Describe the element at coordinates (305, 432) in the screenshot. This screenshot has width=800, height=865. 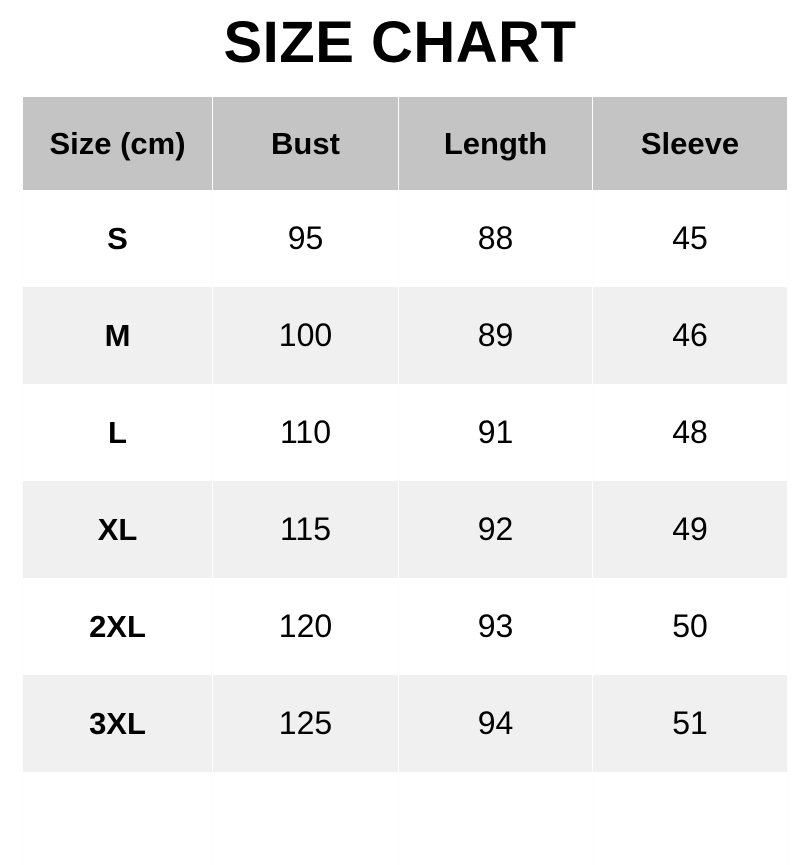
I see `cell-bust: 110` at that location.